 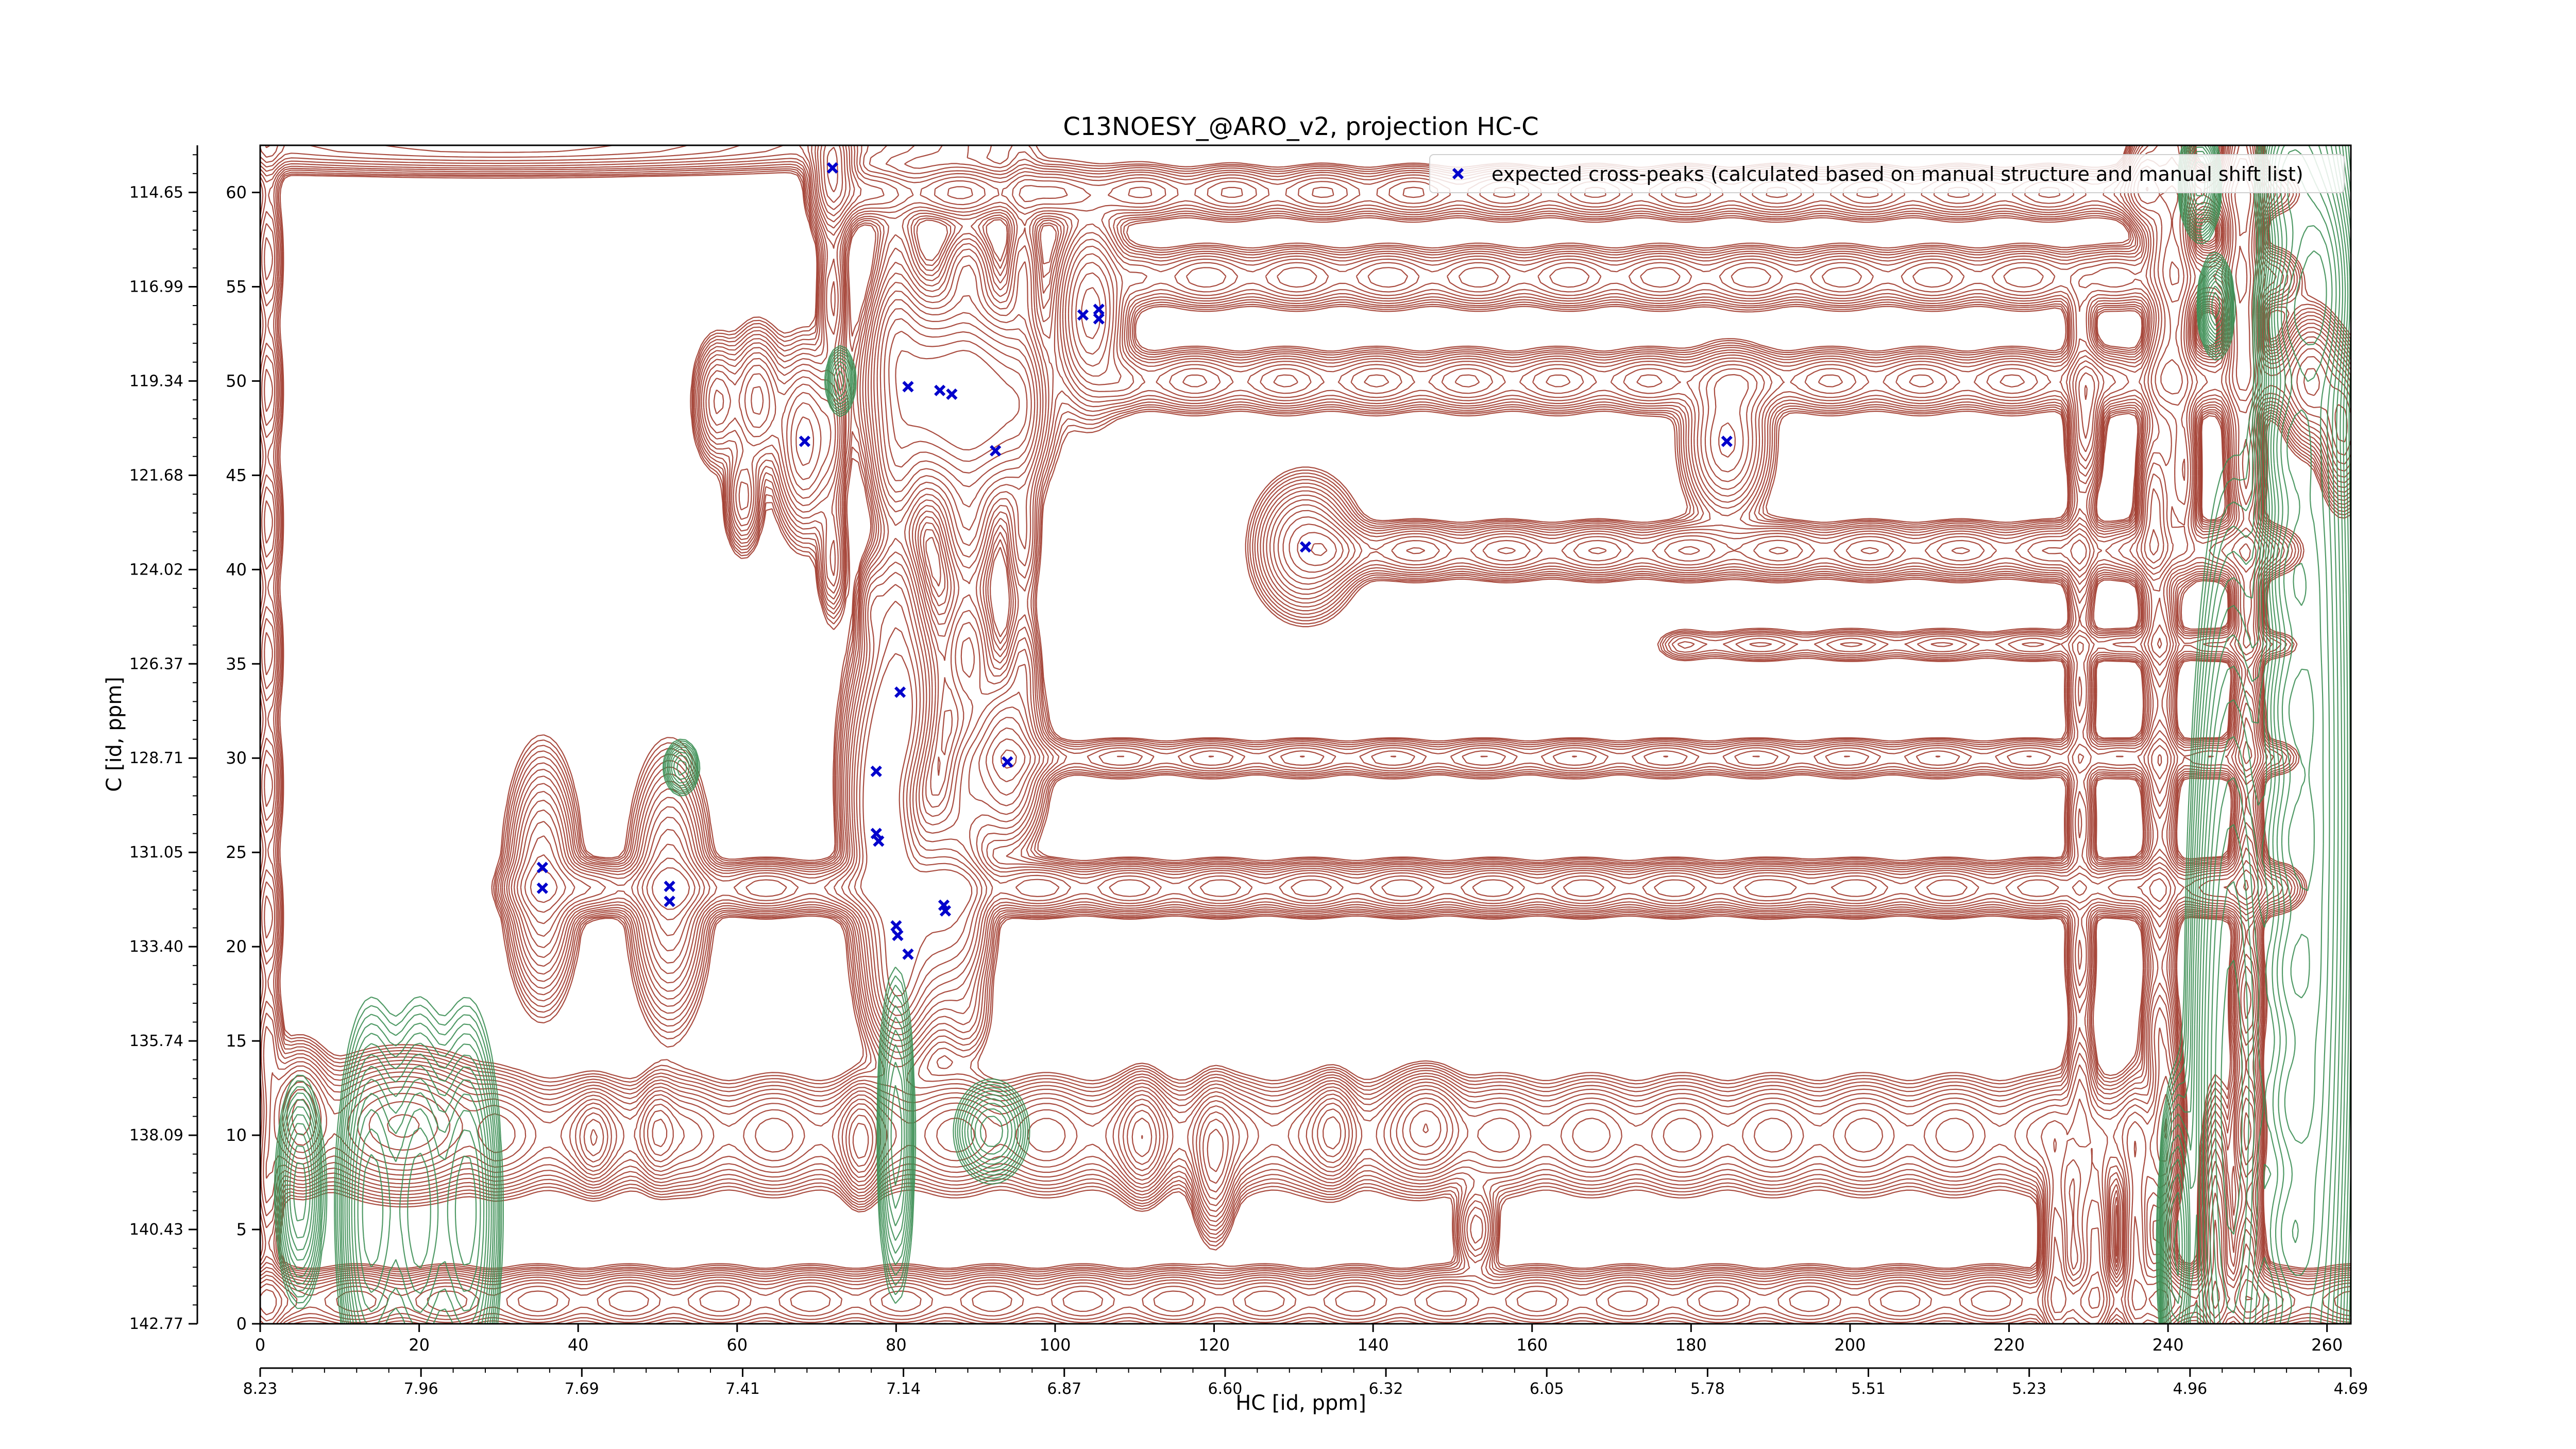 What do you see at coordinates (421, 1389) in the screenshot?
I see `x-ppm-tick-label: 7.96` at bounding box center [421, 1389].